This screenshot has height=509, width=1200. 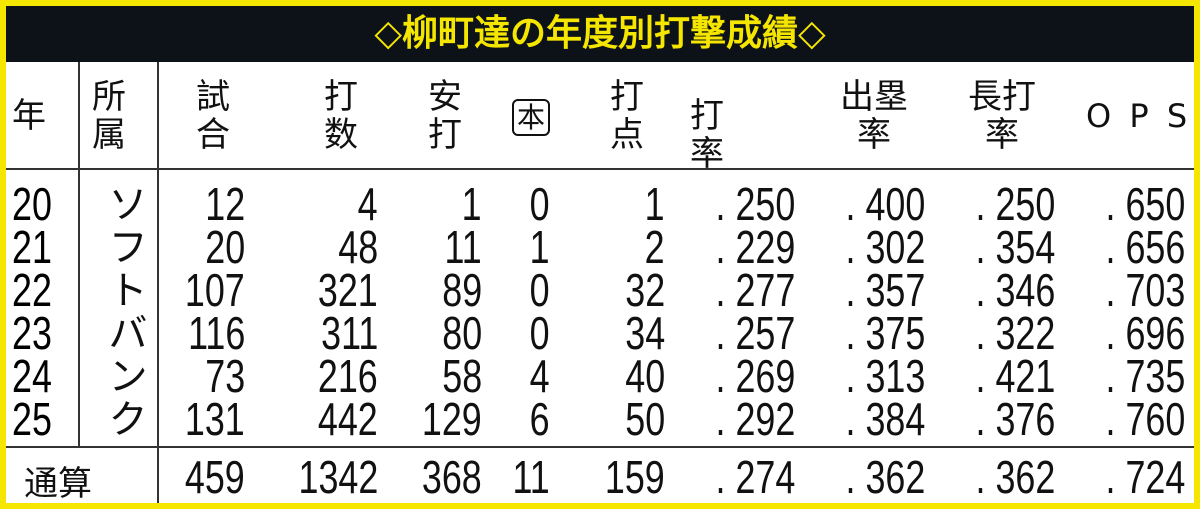 I want to click on year-cell: 25, so click(x=32, y=419).